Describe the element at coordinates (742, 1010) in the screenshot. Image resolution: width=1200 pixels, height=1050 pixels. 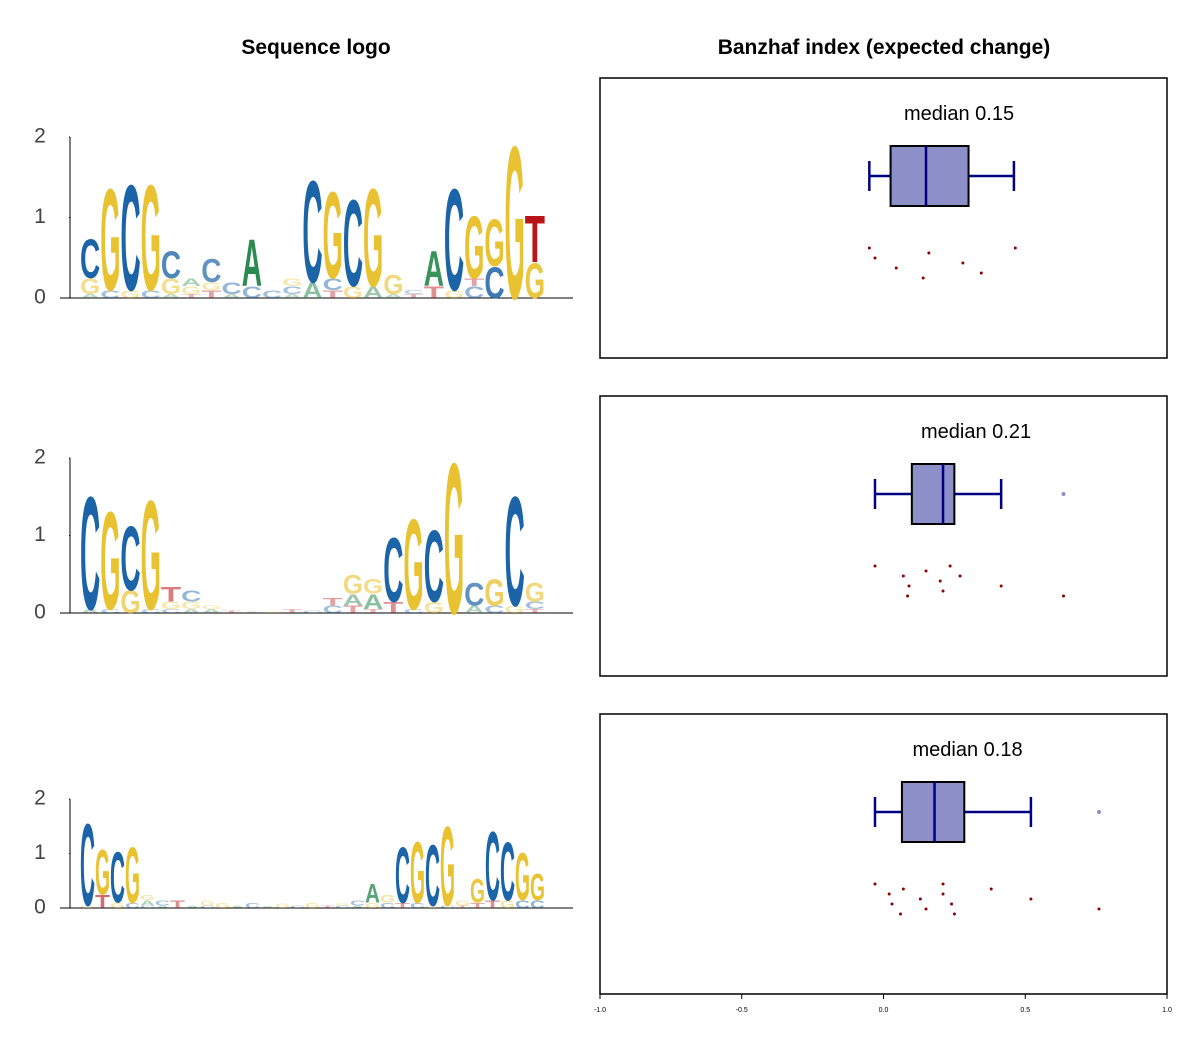
I see `x-tick-label: -0.5` at that location.